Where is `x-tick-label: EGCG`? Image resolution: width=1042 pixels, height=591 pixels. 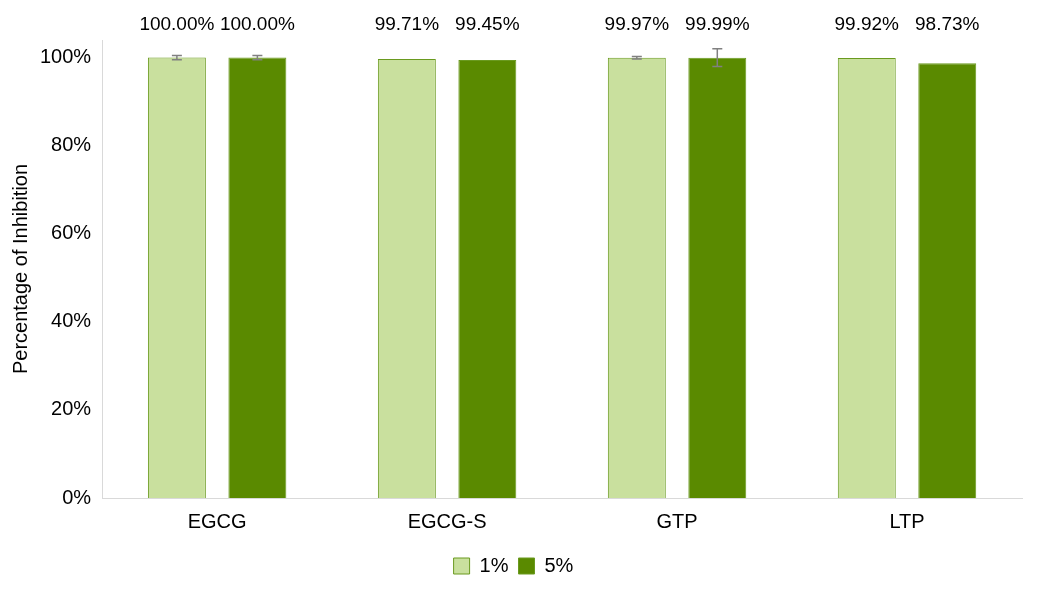 x-tick-label: EGCG is located at coordinates (217, 520).